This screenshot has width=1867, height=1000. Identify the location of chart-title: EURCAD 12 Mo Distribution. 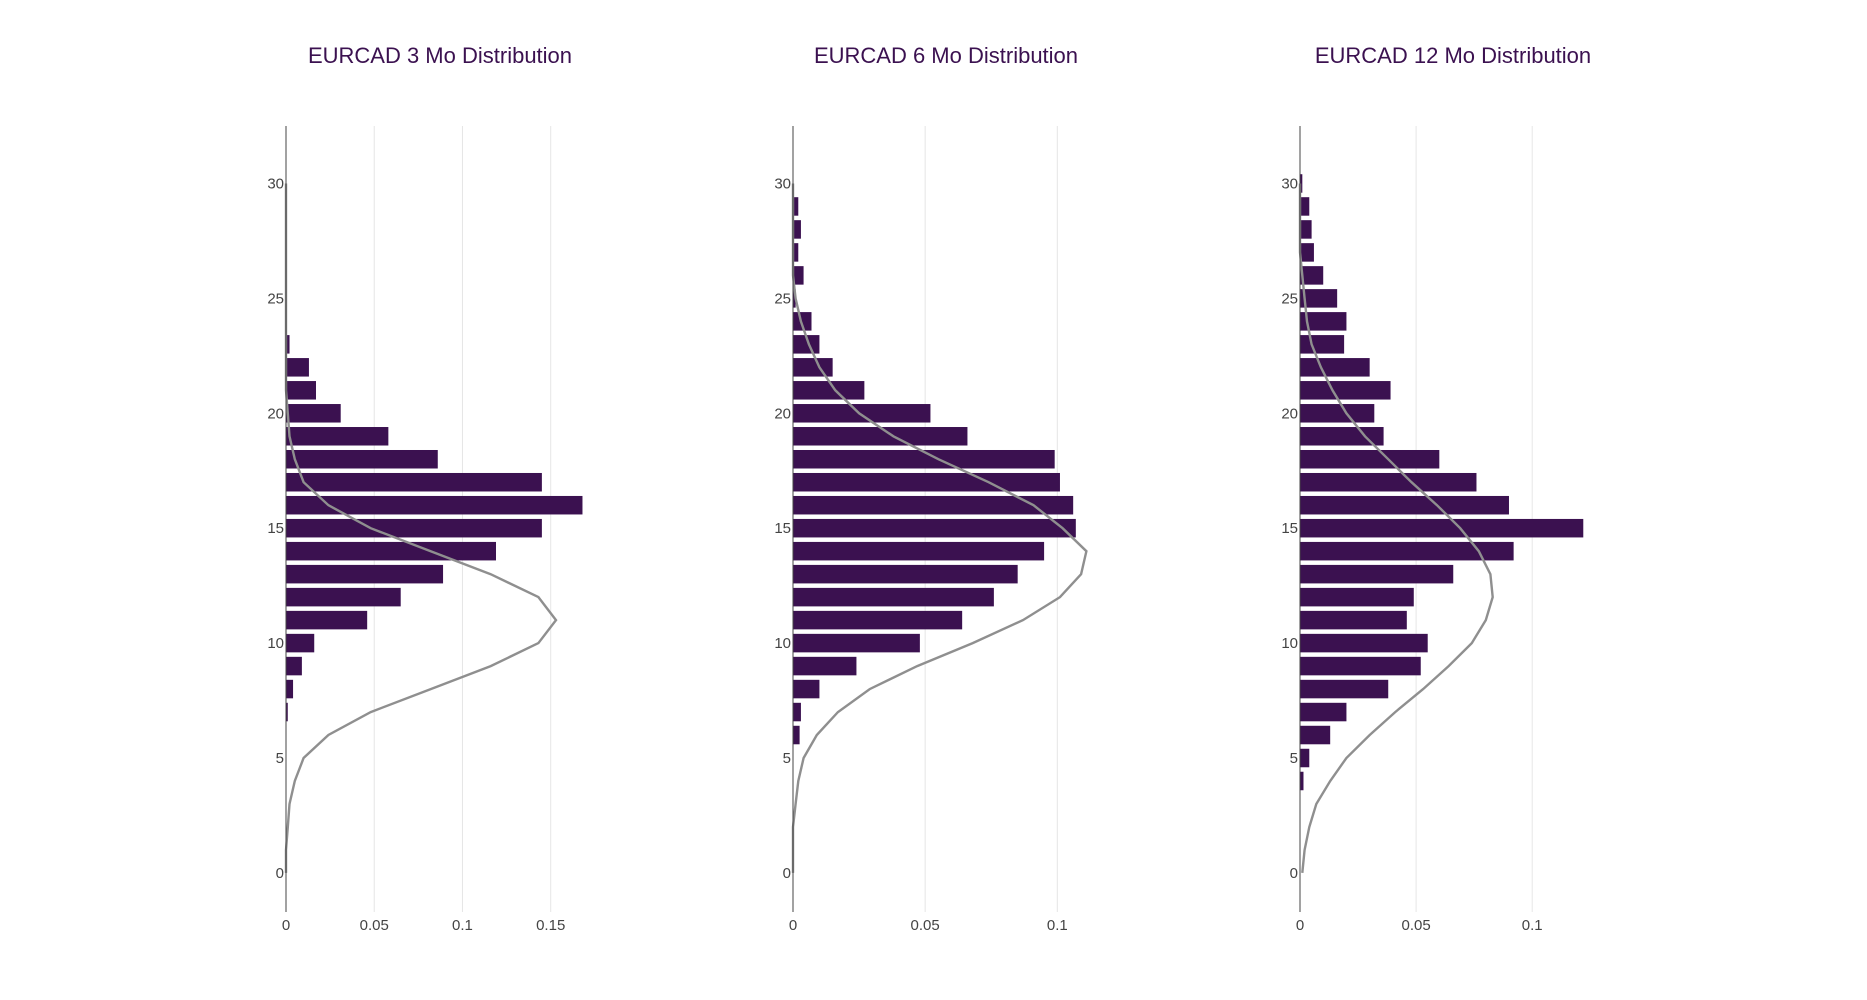
(1453, 55).